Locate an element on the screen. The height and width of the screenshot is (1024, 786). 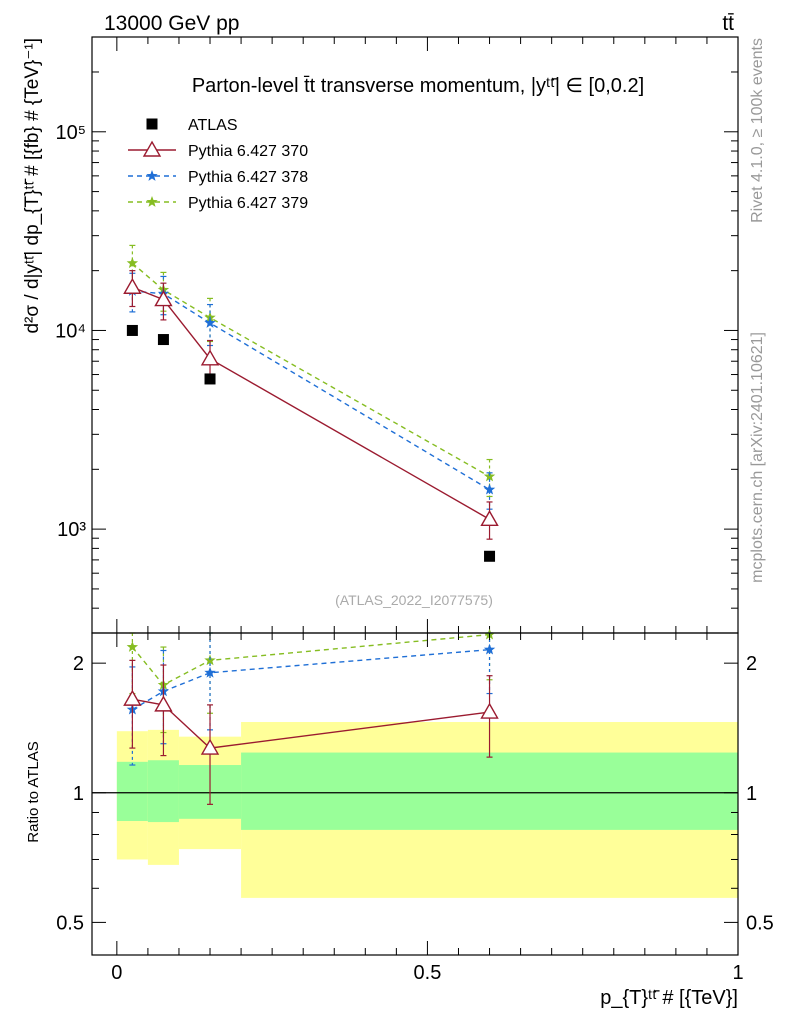
ratio-xlabel: p_{T}ᵗᵗ̄ # [{TeV}] is located at coordinates (669, 998).